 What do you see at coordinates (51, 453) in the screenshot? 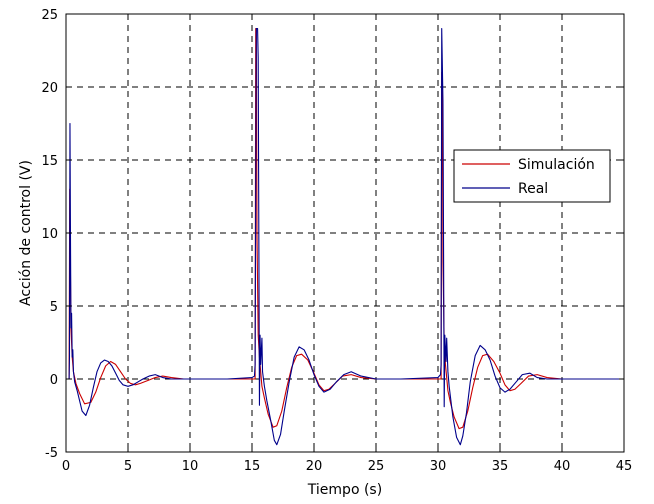
I see `y-tick-label: -5` at bounding box center [51, 453].